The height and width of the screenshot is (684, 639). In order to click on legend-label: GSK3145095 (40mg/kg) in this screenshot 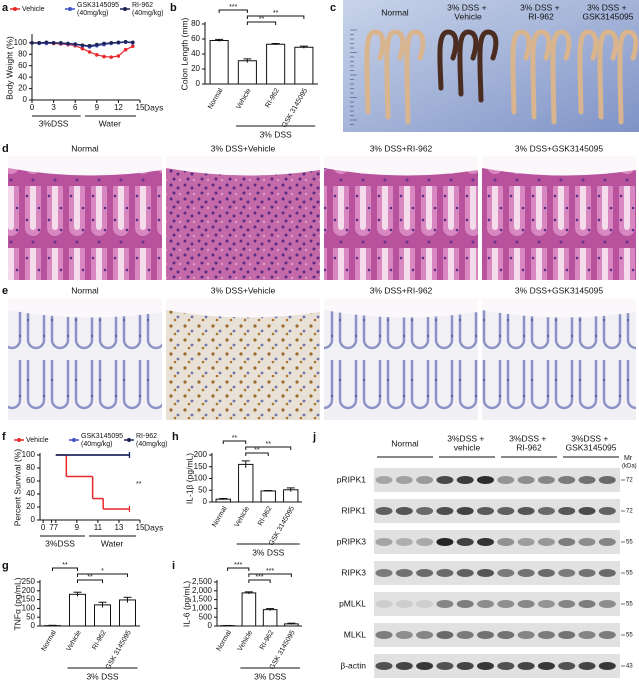, I will do `click(103, 440)`.